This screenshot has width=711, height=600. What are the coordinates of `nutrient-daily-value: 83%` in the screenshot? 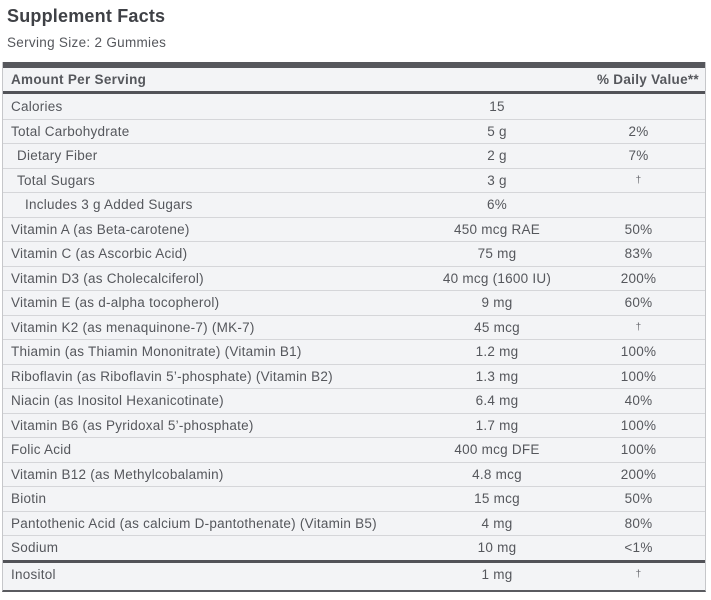 It's located at (638, 254).